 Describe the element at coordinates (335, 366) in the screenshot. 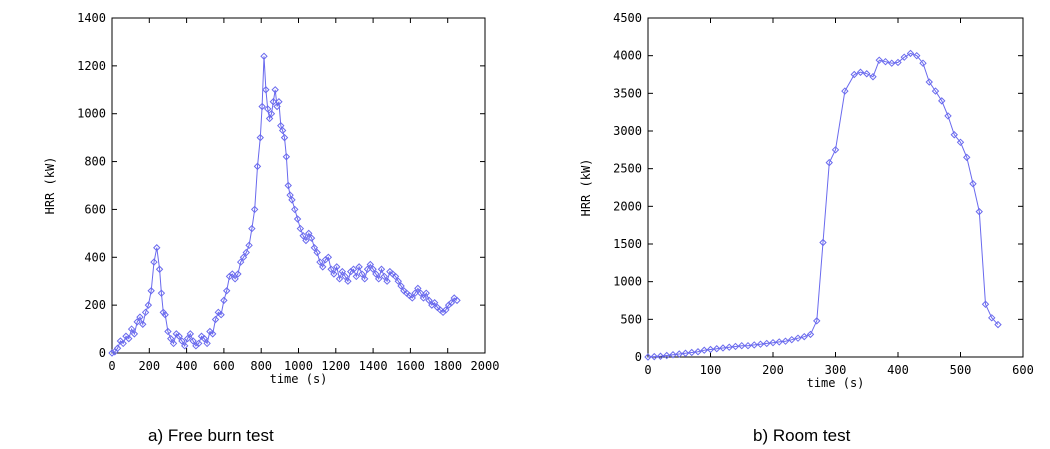

I see `free-burn-x-tick-label: 1200` at that location.